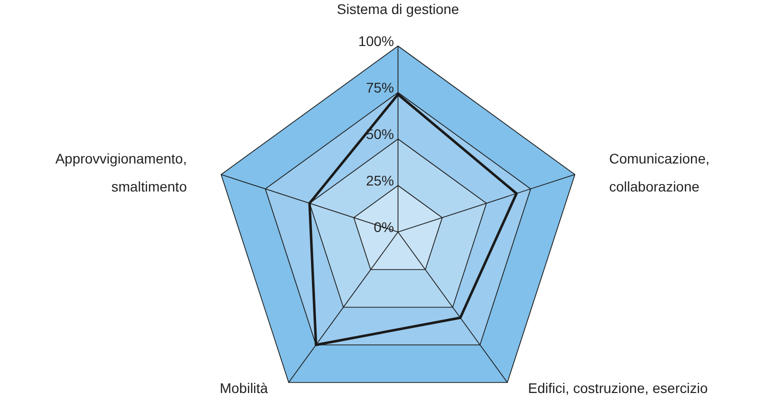  I want to click on y-tick-label: 25%, so click(380, 180).